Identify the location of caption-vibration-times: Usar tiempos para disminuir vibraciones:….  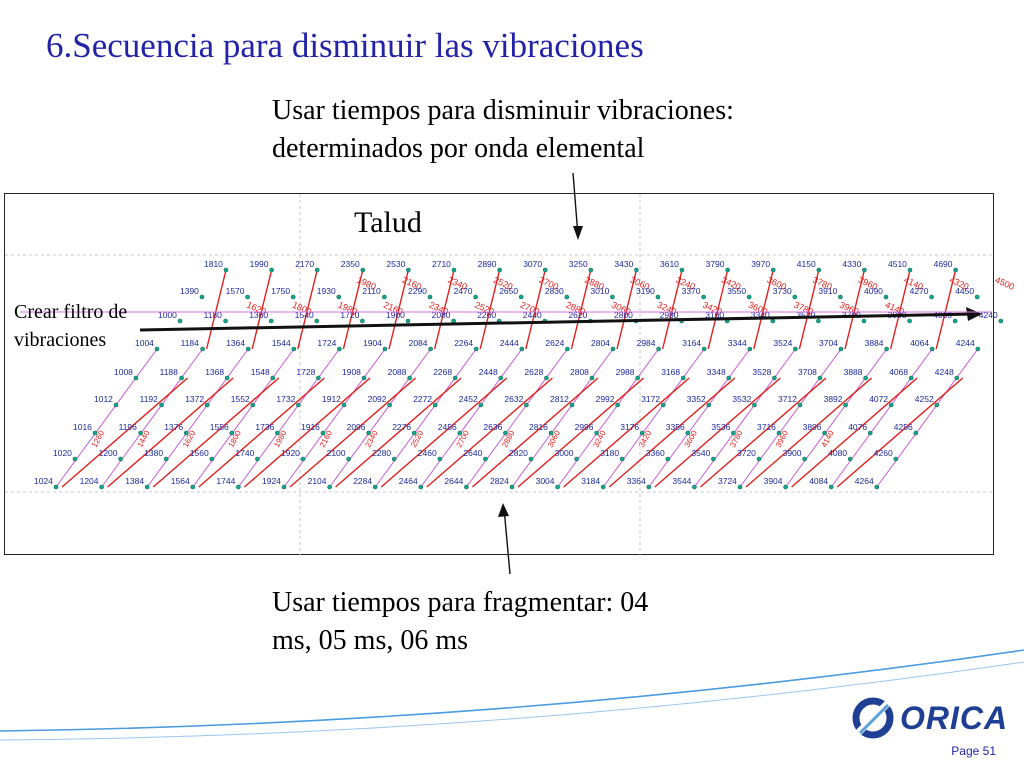
(503, 130).